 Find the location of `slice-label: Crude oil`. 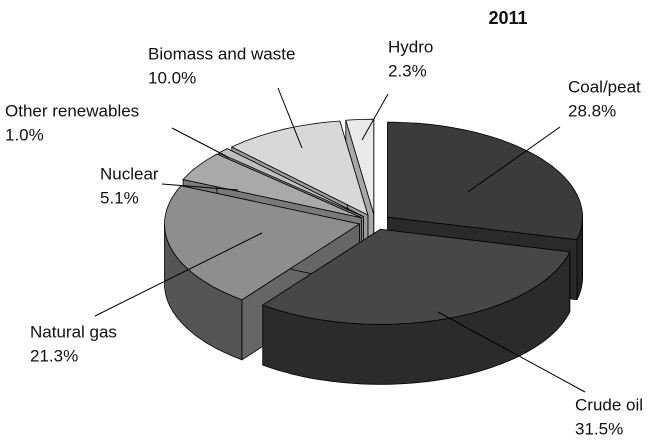

slice-label: Crude oil is located at coordinates (609, 404).